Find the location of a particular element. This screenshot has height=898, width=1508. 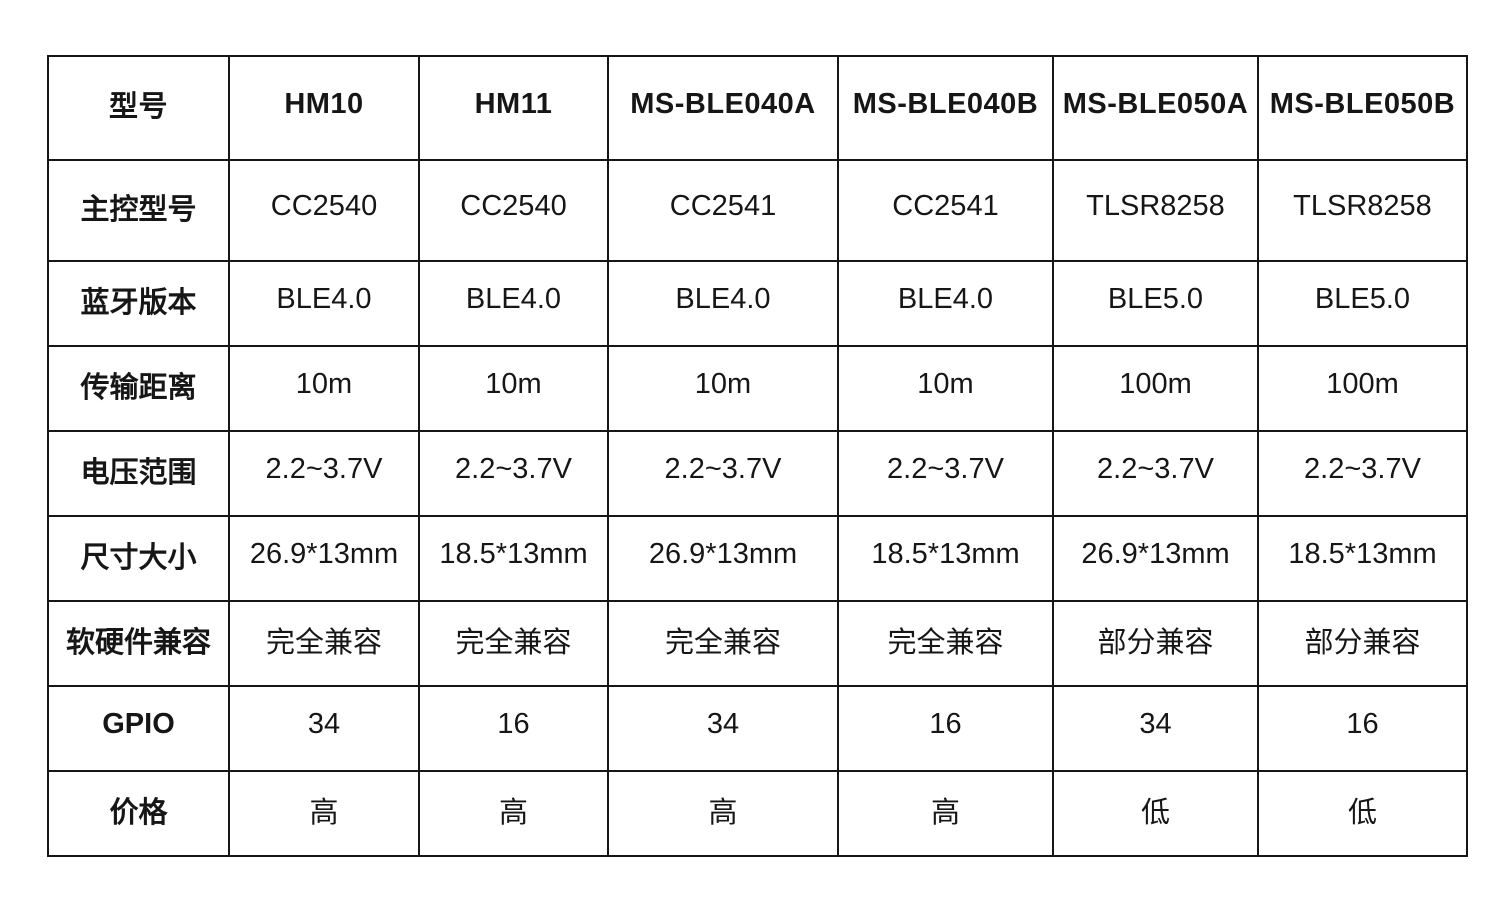

table-row: GPIO 34 16 34 16 34 16 is located at coordinates (757, 728).